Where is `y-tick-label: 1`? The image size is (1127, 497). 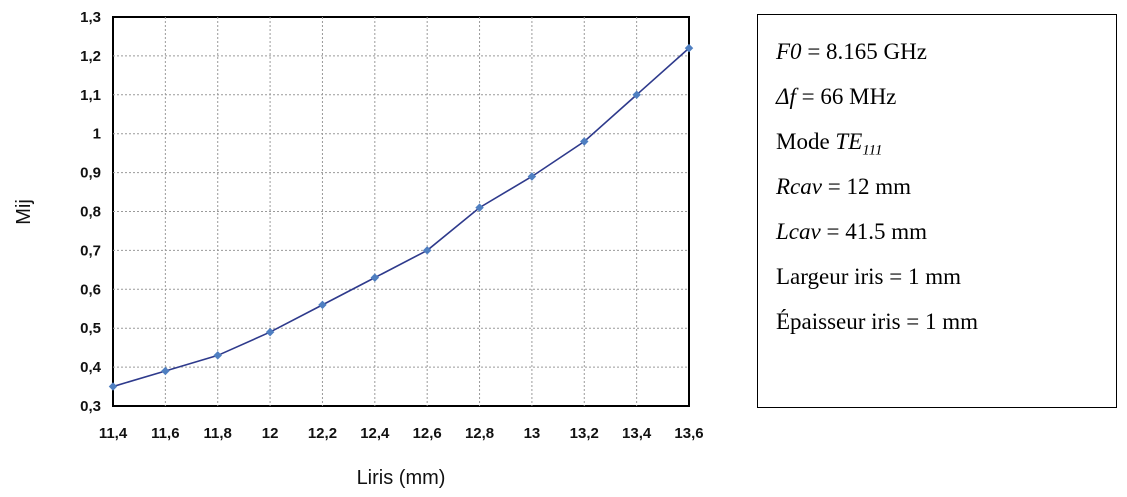 y-tick-label: 1 is located at coordinates (97, 134).